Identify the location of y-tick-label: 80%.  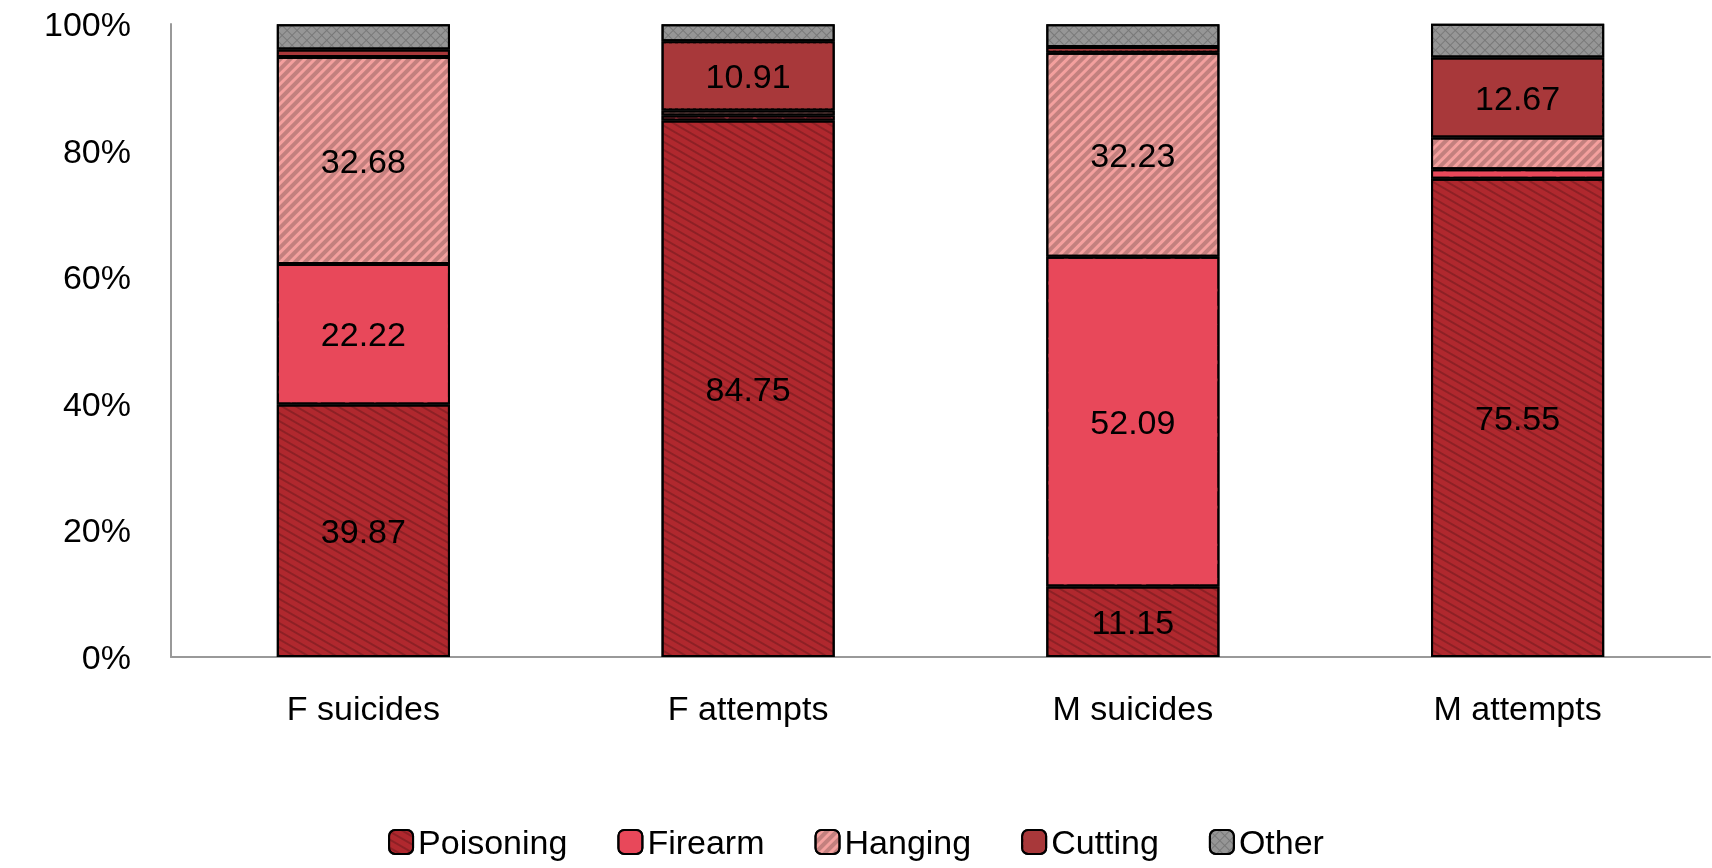
(96, 150).